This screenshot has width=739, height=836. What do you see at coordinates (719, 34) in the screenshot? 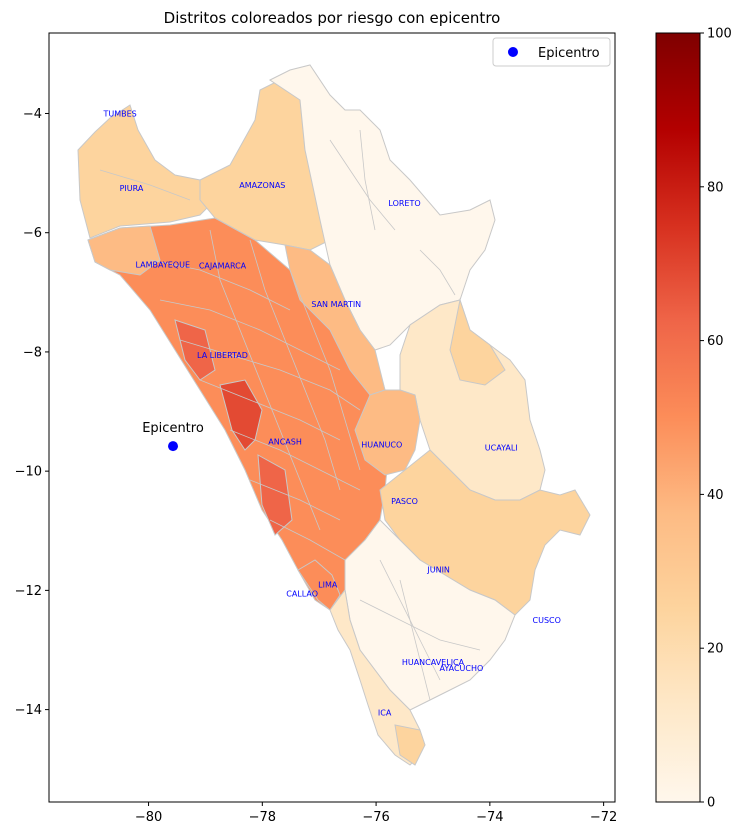
I see `colorbar-tick-label: 100` at bounding box center [719, 34].